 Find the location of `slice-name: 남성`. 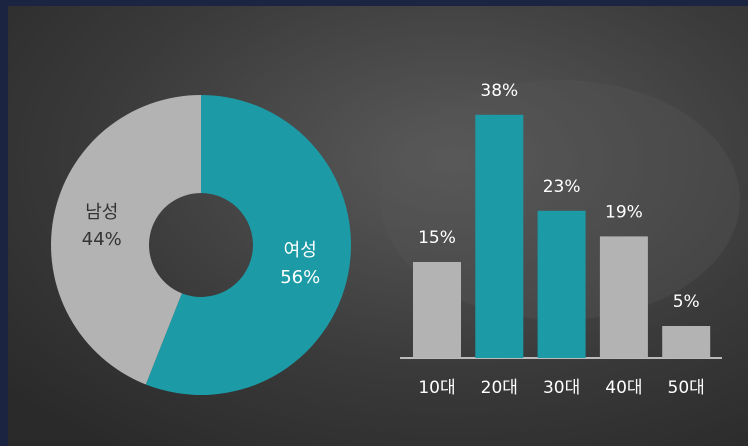

slice-name: 남성 is located at coordinates (101, 212).